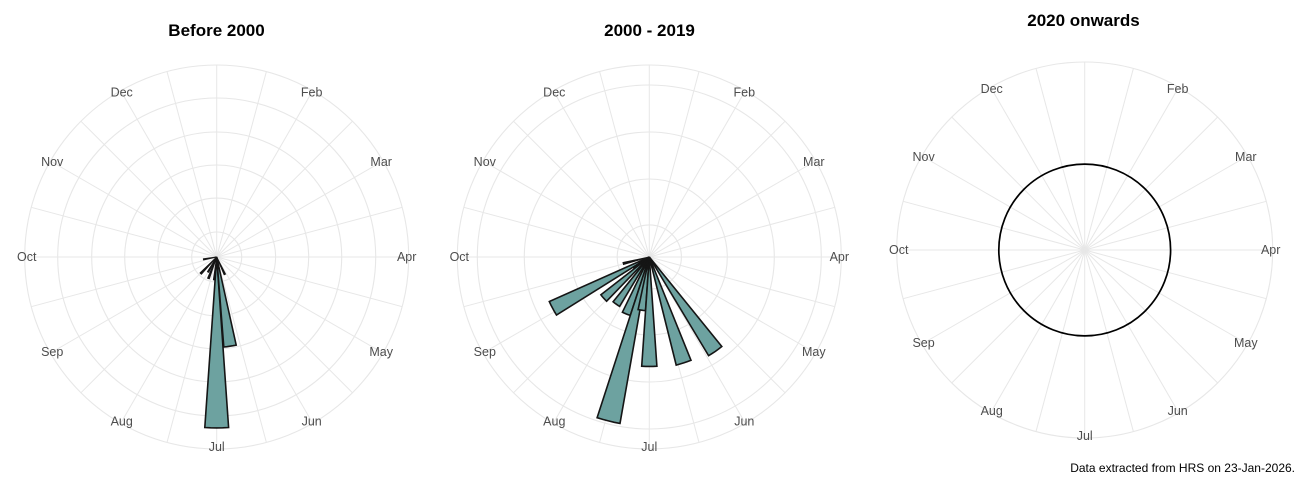 Image resolution: width=1300 pixels, height=500 pixels. I want to click on chart-1-month-label-sep: Sep, so click(485, 352).